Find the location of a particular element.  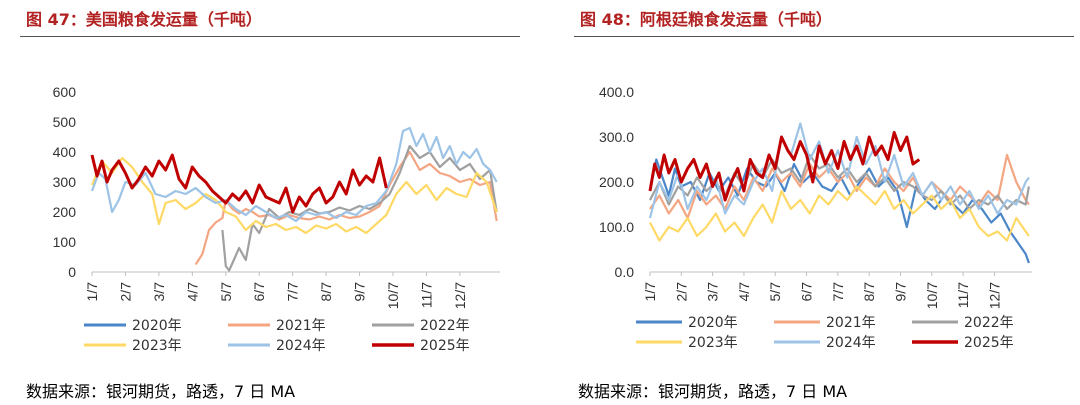

series-line-2022 is located at coordinates (359, 208).